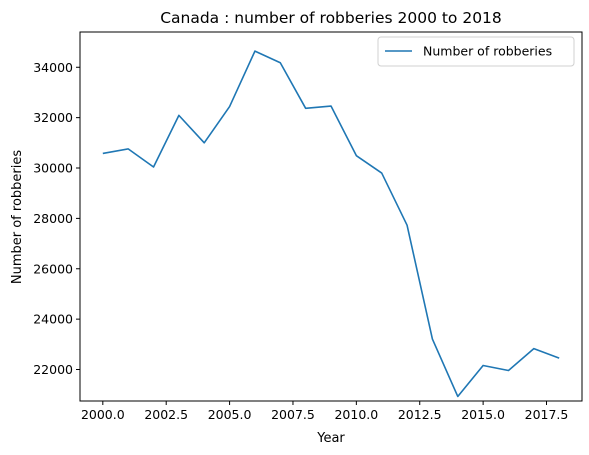 Image resolution: width=589 pixels, height=455 pixels. What do you see at coordinates (17, 217) in the screenshot?
I see `y-axis-label: Number of robberies` at bounding box center [17, 217].